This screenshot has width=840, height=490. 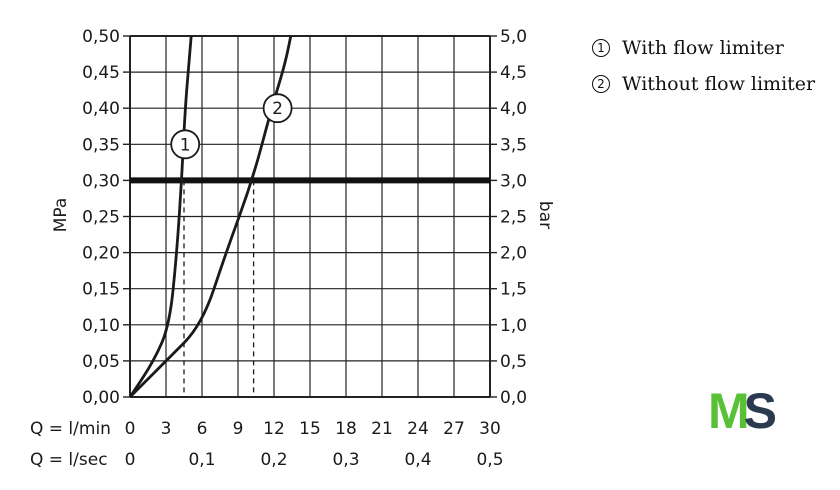 I want to click on y-tick-label-left: 0,35, so click(x=101, y=145).